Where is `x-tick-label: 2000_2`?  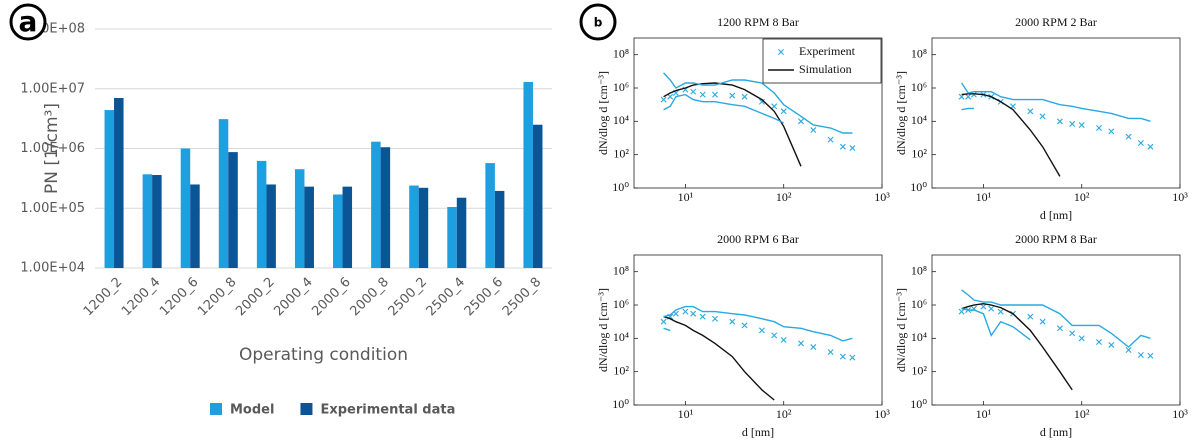
x-tick-label: 2000_2 is located at coordinates (255, 297).